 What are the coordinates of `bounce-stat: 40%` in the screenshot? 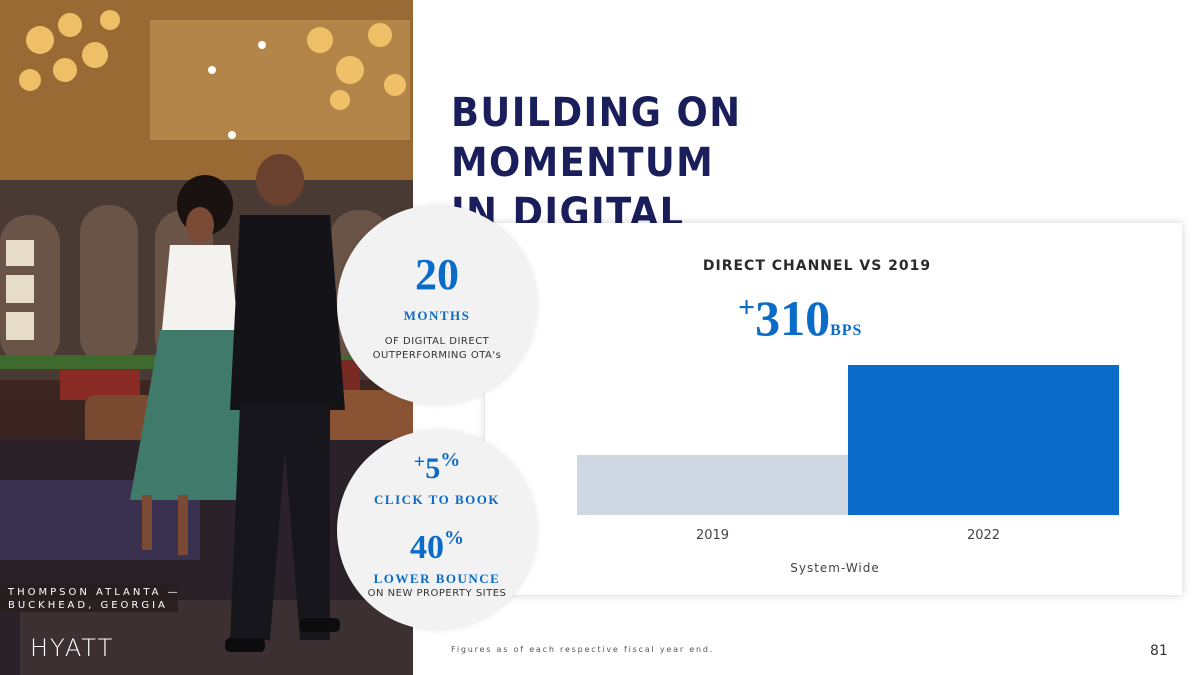 It's located at (437, 546).